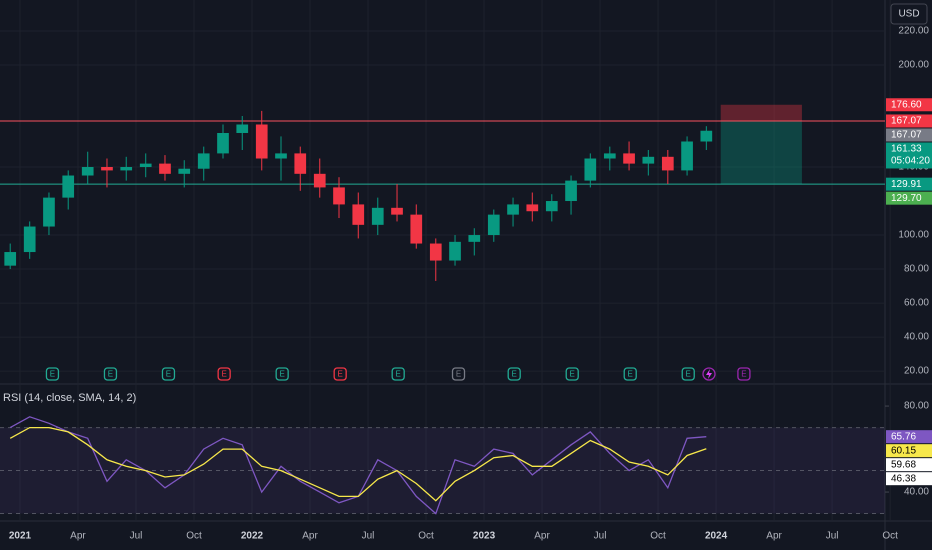  Describe the element at coordinates (20, 536) in the screenshot. I see `x-tick-label: 2021` at that location.